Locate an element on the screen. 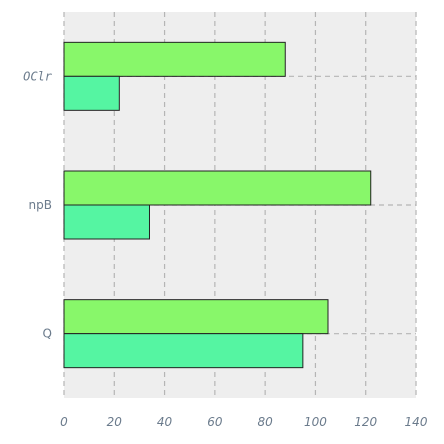  category-label: Q is located at coordinates (47, 334).